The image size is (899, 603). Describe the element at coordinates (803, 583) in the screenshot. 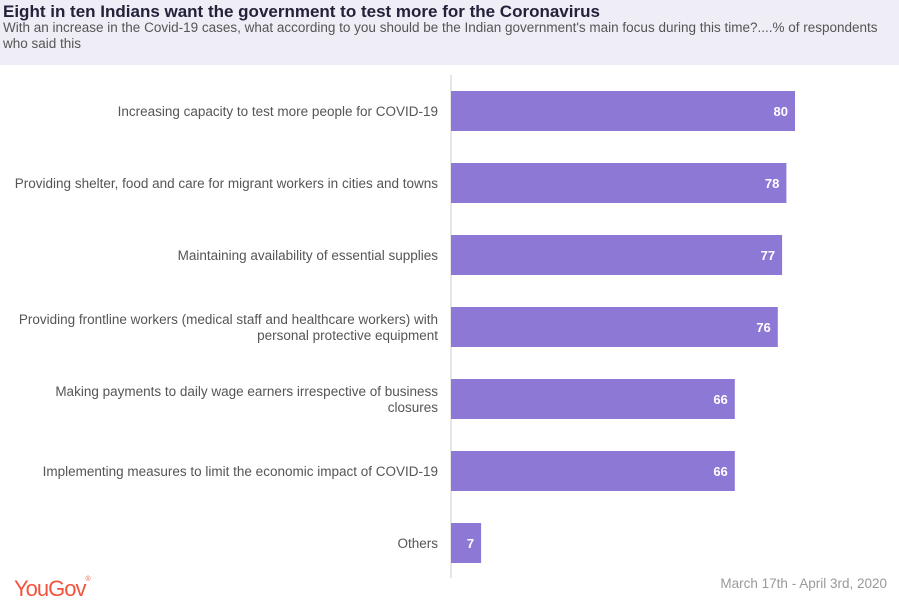

I see `date-range: March 17th - April 3rd, 2020` at that location.